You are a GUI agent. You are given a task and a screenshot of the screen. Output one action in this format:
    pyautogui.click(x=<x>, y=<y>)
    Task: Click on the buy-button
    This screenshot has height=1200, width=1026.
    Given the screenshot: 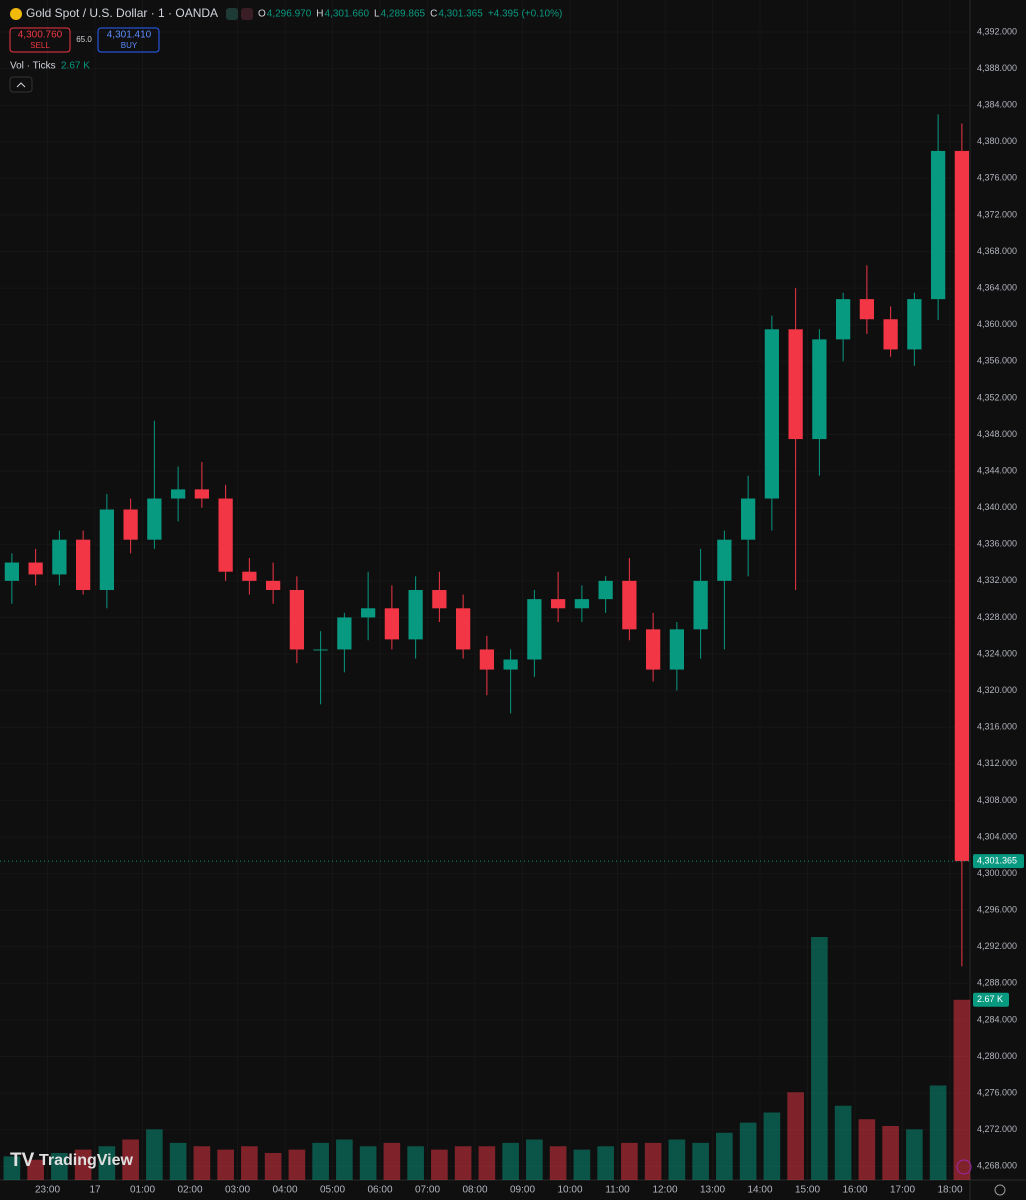 What is the action you would take?
    pyautogui.click(x=128, y=40)
    